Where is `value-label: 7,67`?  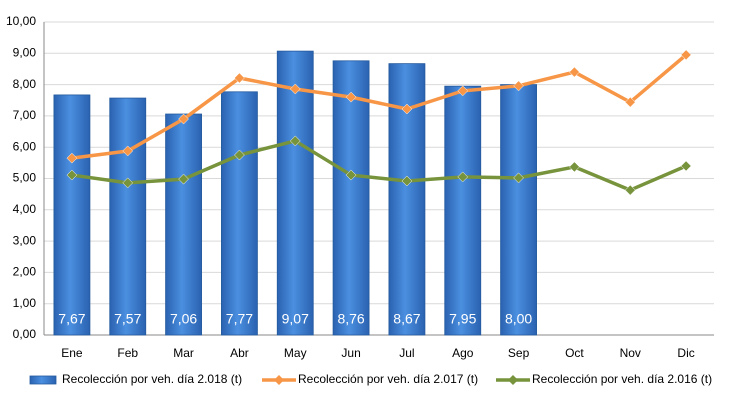 value-label: 7,67 is located at coordinates (71, 319).